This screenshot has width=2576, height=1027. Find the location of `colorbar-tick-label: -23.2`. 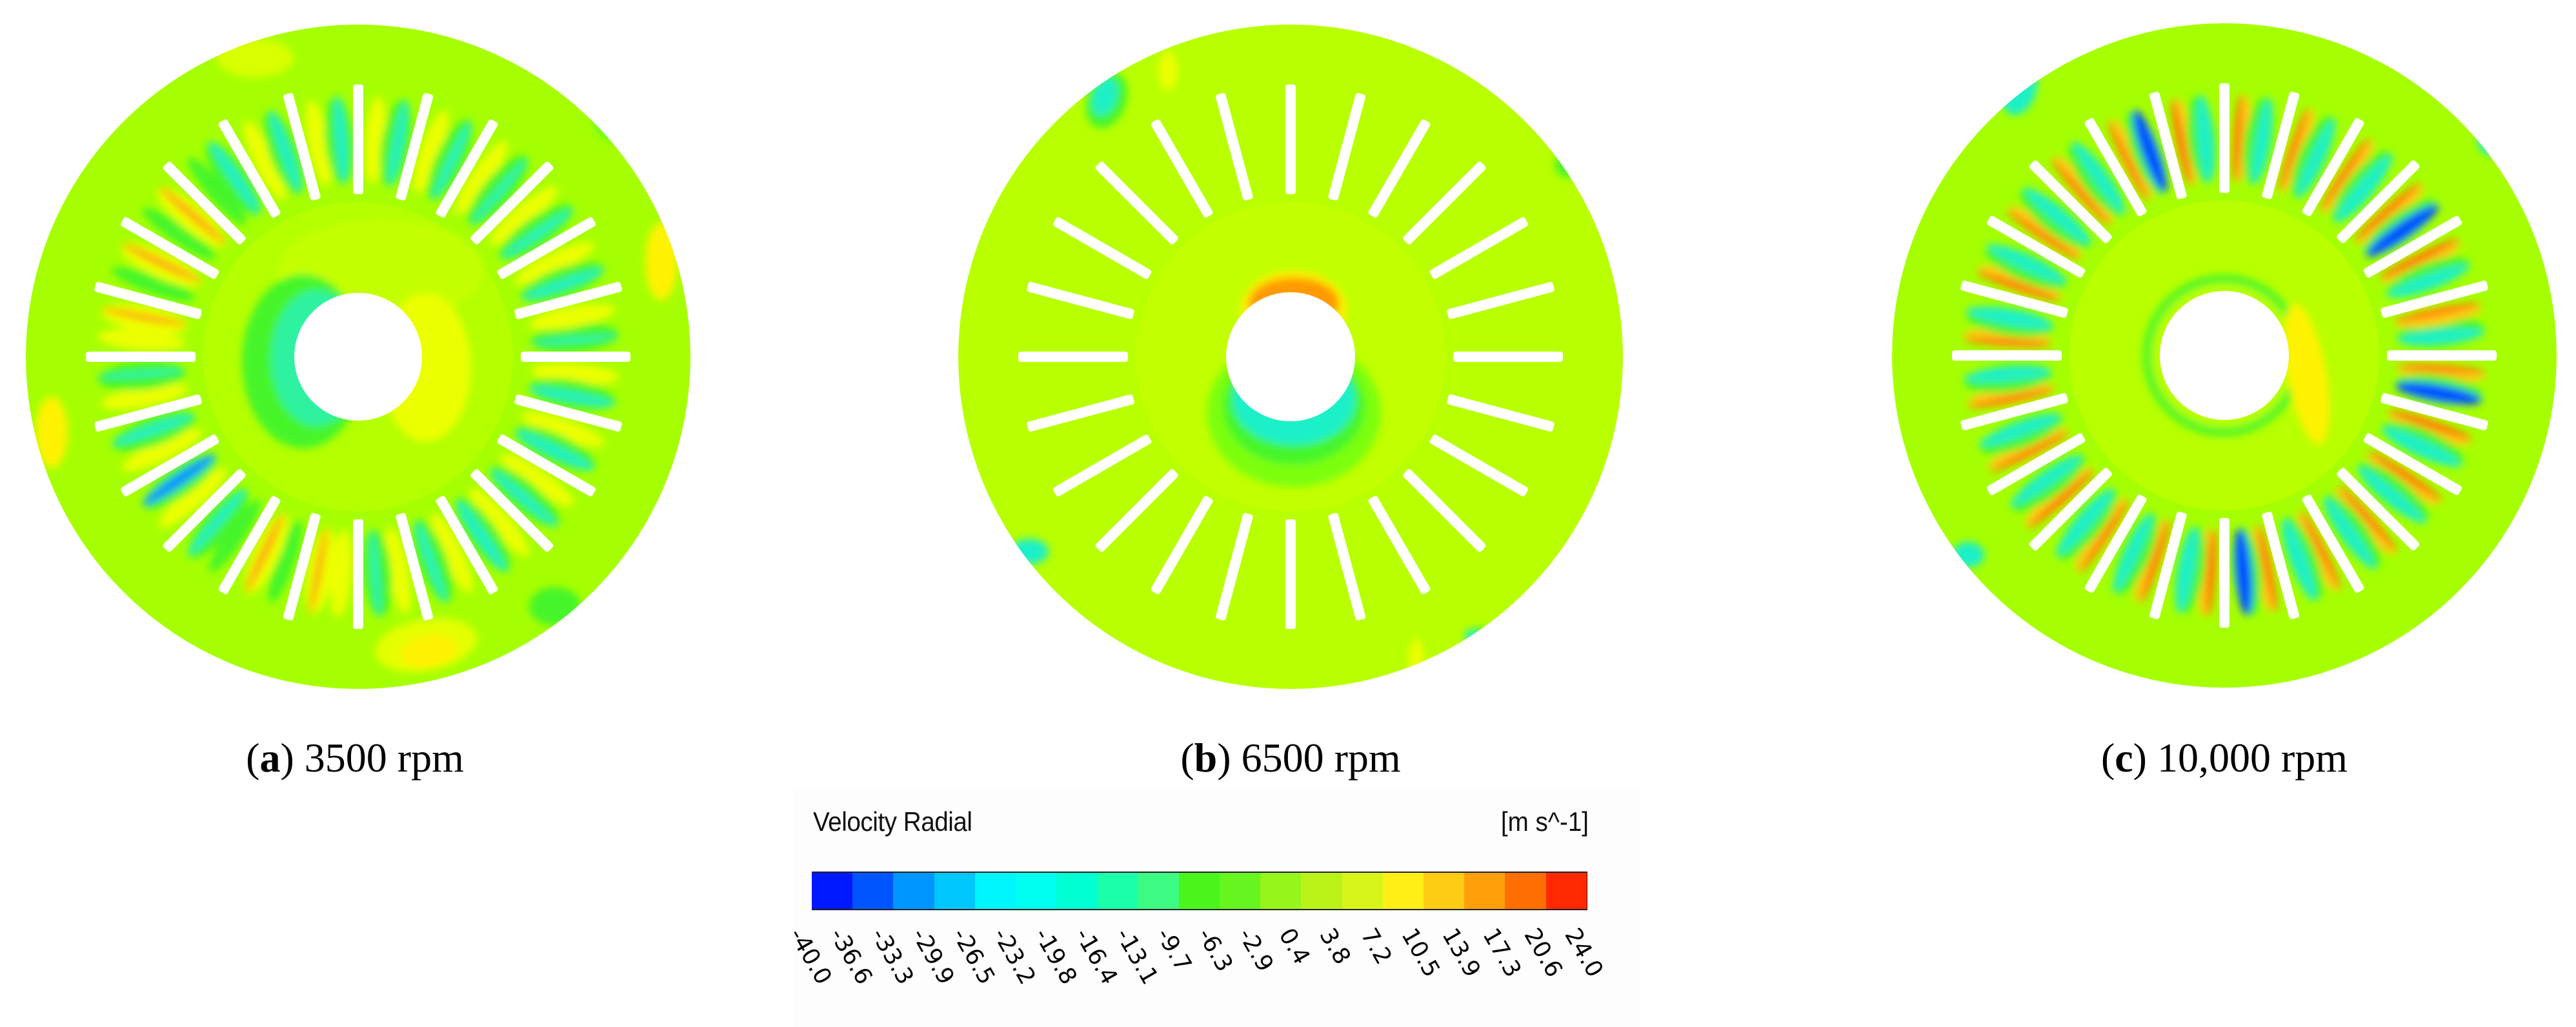

colorbar-tick-label: -23.2 is located at coordinates (1014, 957).